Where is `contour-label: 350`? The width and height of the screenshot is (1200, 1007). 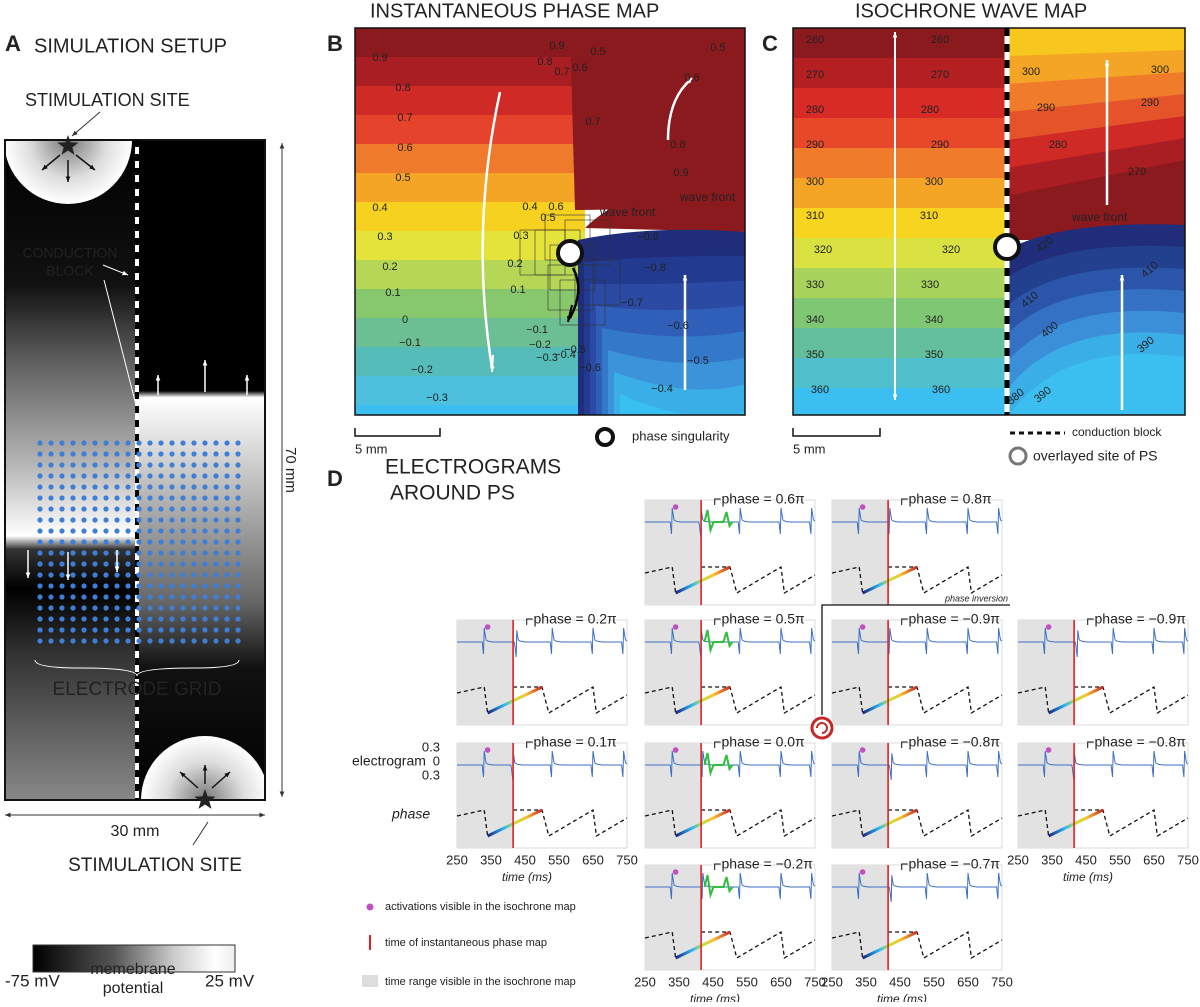
contour-label: 350 is located at coordinates (934, 355).